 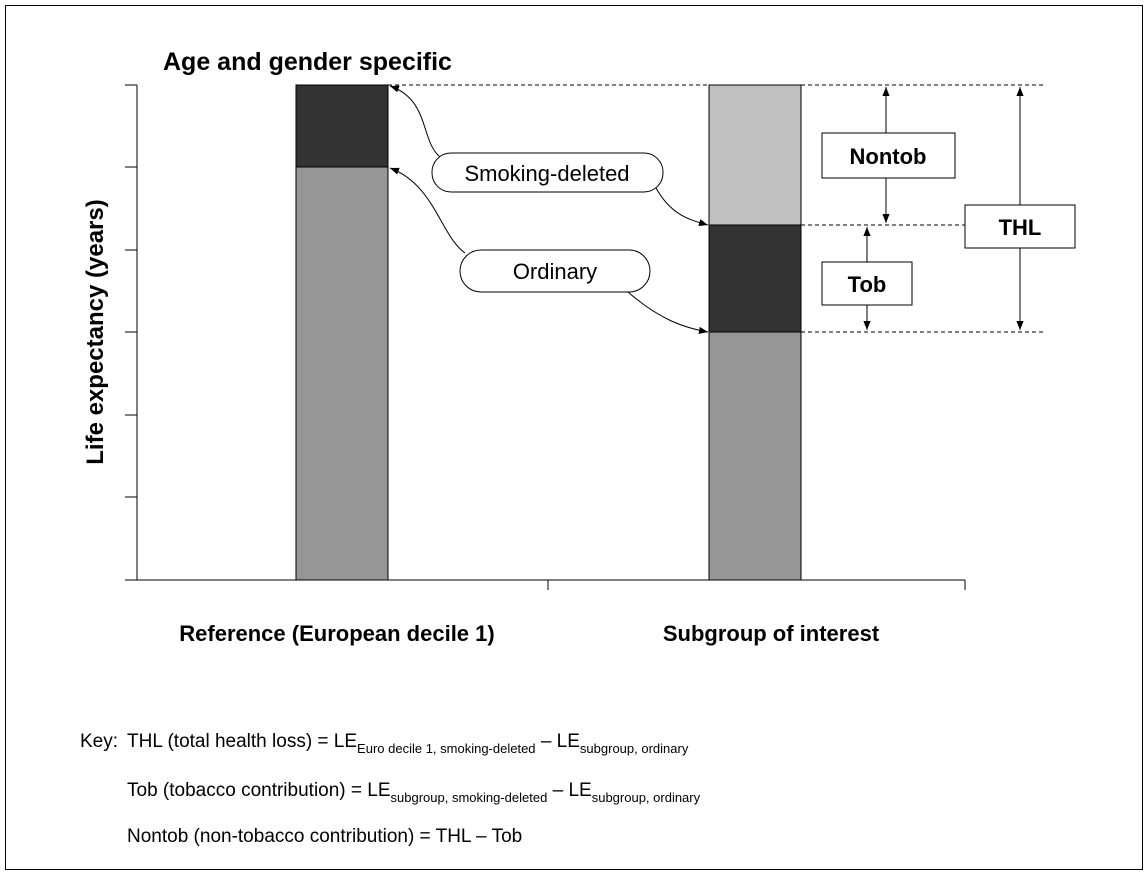 I want to click on callout-label: Ordinary, so click(x=555, y=271).